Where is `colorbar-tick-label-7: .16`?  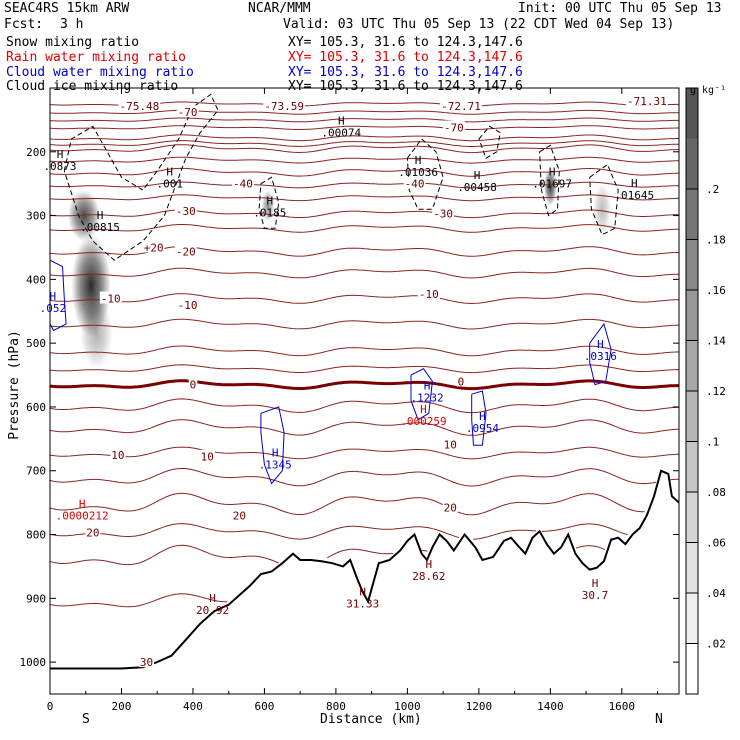
colorbar-tick-label-7: .16 is located at coordinates (716, 290).